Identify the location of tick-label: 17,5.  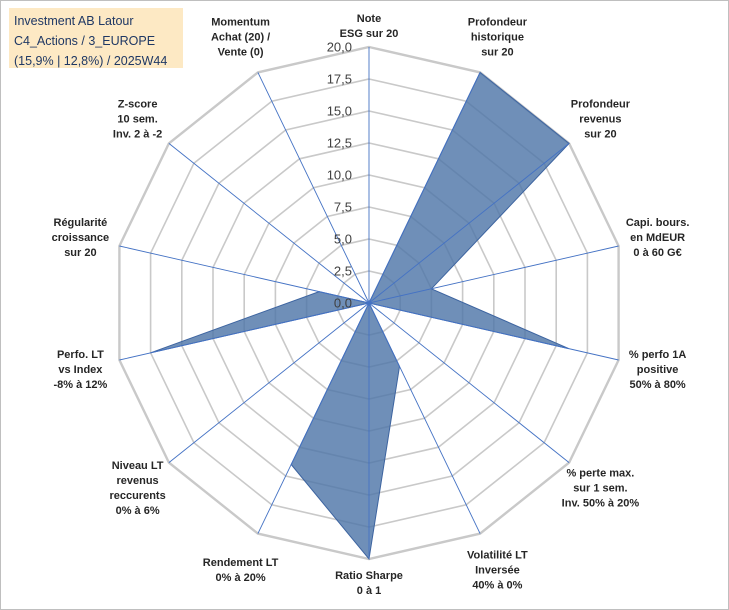
(339, 79).